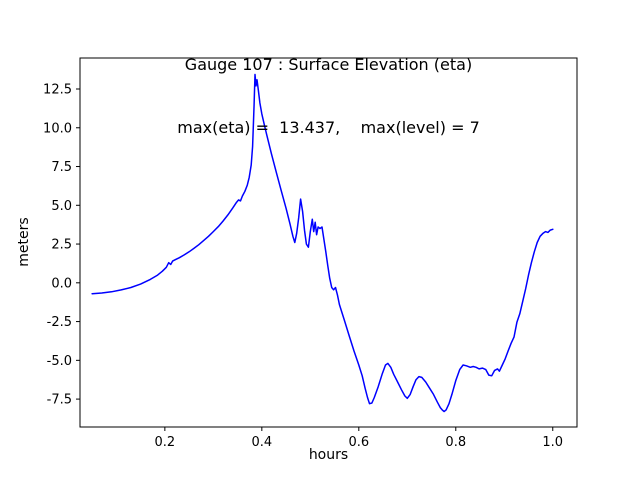 This screenshot has height=480, width=640. Describe the element at coordinates (61, 245) in the screenshot. I see `y-tick-label: 2.5` at that location.